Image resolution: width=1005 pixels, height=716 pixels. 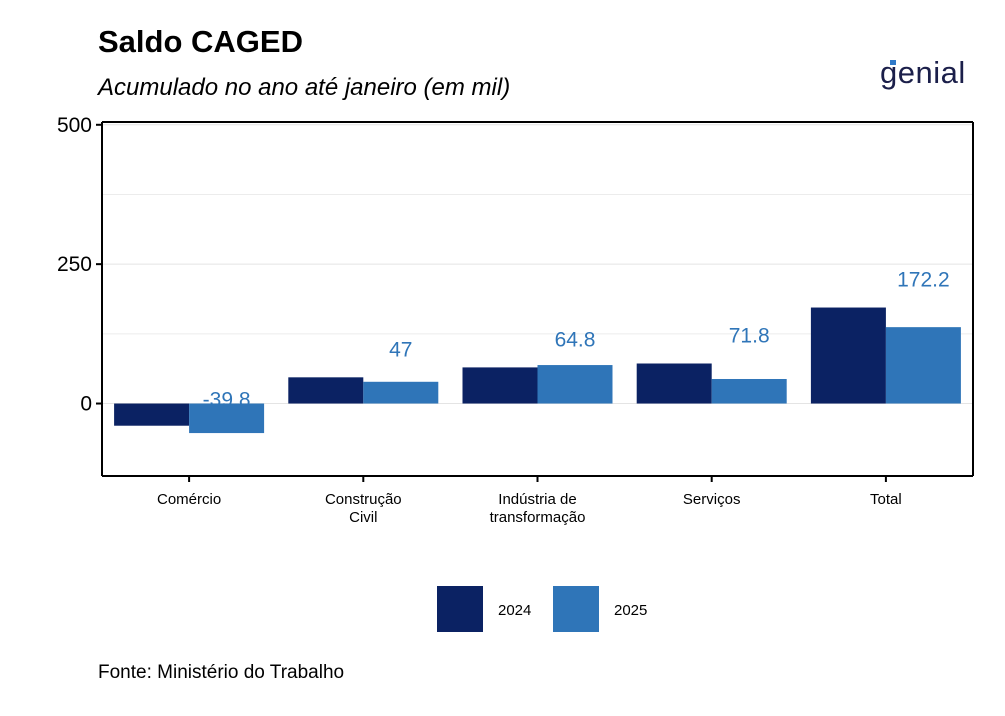 What do you see at coordinates (538, 517) in the screenshot?
I see `x-tick-label: transformação` at bounding box center [538, 517].